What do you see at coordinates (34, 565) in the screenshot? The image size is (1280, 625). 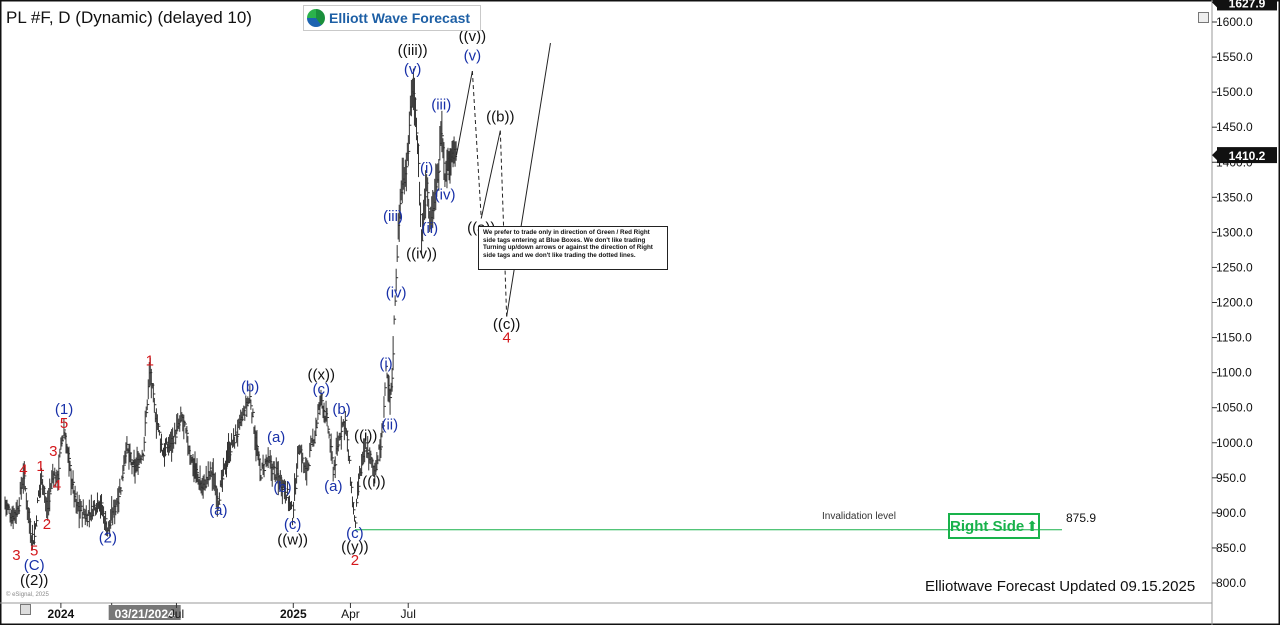 I see `wave-label: (C)` at bounding box center [34, 565].